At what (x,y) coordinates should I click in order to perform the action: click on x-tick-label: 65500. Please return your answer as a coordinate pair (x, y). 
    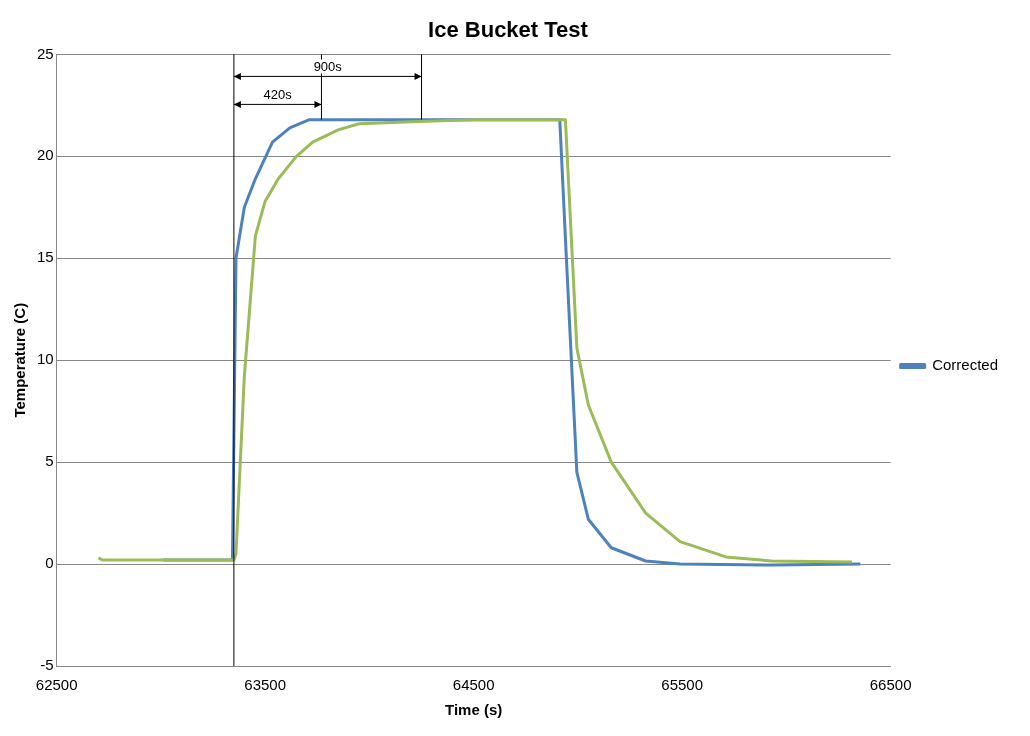
    Looking at the image, I should click on (682, 685).